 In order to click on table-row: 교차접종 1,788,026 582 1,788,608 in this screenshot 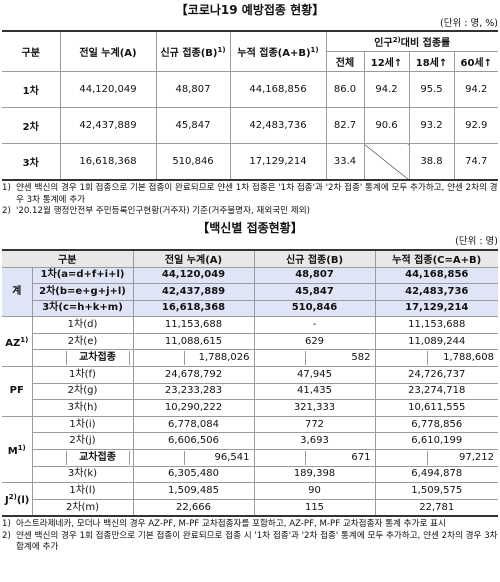, I will do `click(250, 358)`.